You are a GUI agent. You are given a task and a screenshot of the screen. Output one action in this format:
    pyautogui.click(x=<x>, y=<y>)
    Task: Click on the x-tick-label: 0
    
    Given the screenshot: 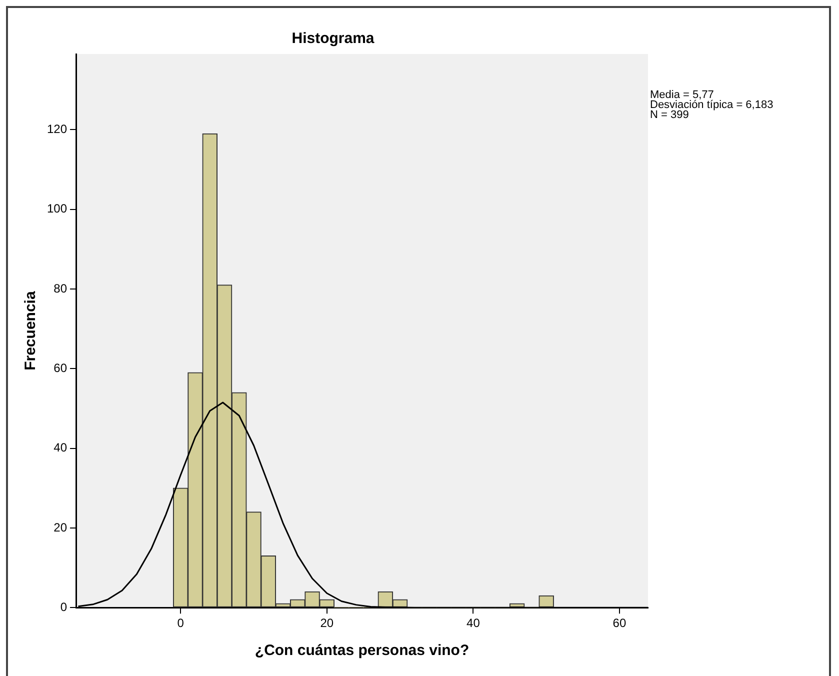 What is the action you would take?
    pyautogui.click(x=180, y=623)
    